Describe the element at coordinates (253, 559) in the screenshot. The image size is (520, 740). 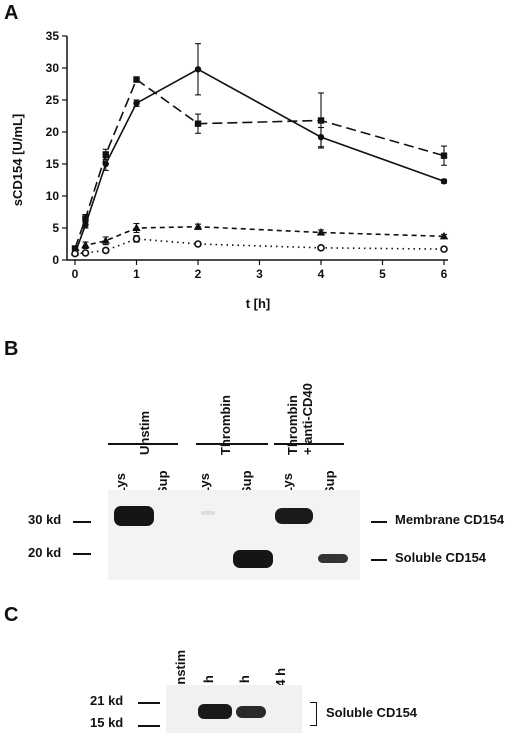
I see `band-soluble-thrombin` at that location.